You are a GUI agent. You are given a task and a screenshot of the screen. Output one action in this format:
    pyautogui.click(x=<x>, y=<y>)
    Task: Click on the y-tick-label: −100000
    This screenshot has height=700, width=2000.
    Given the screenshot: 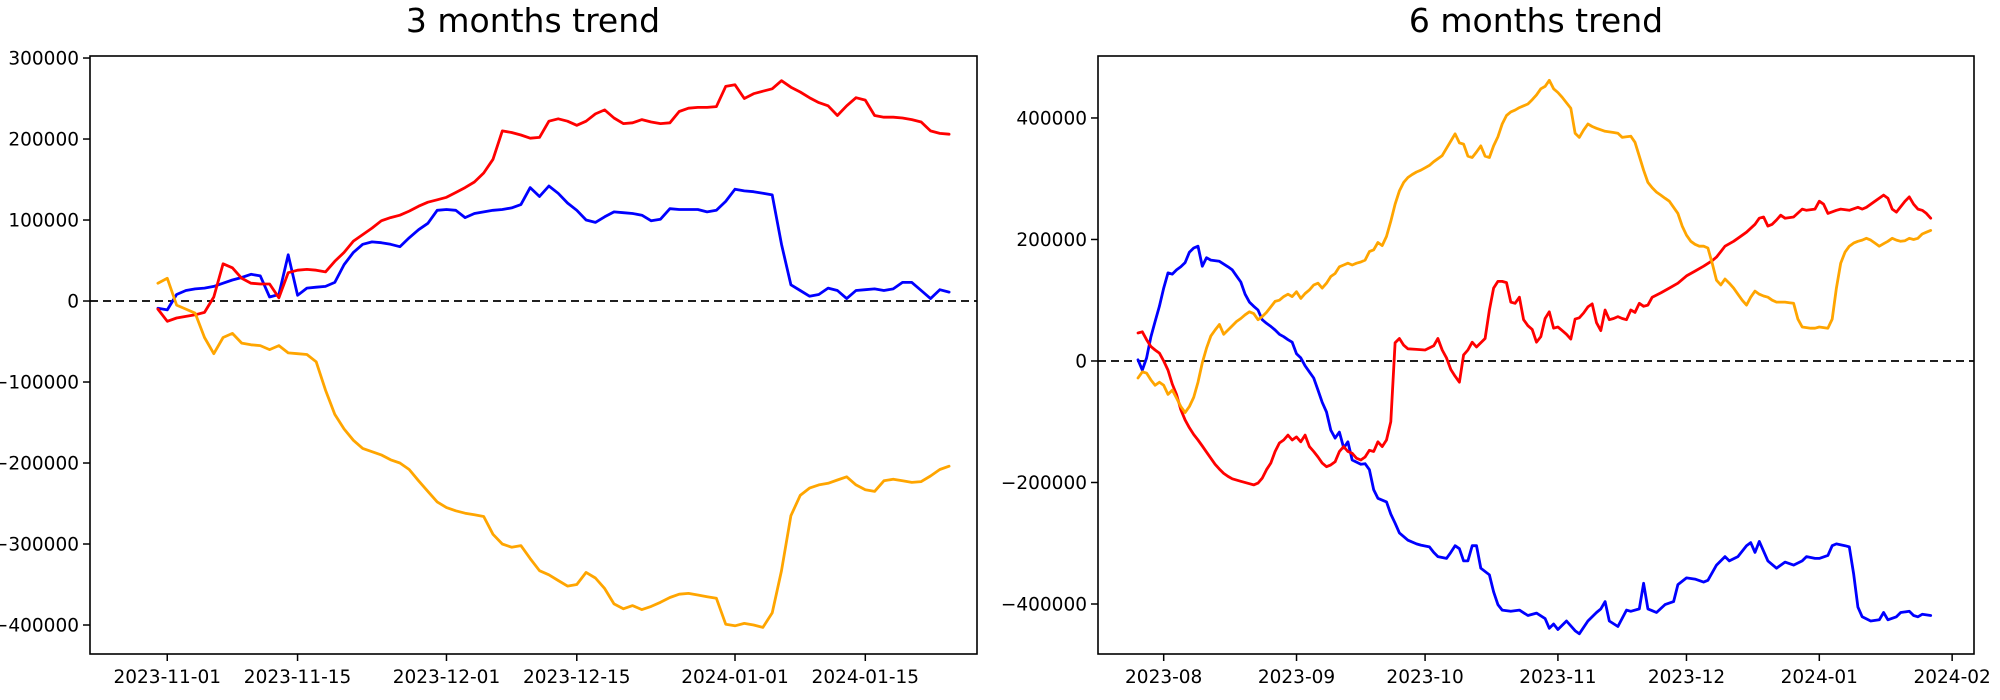 What is the action you would take?
    pyautogui.click(x=39, y=383)
    